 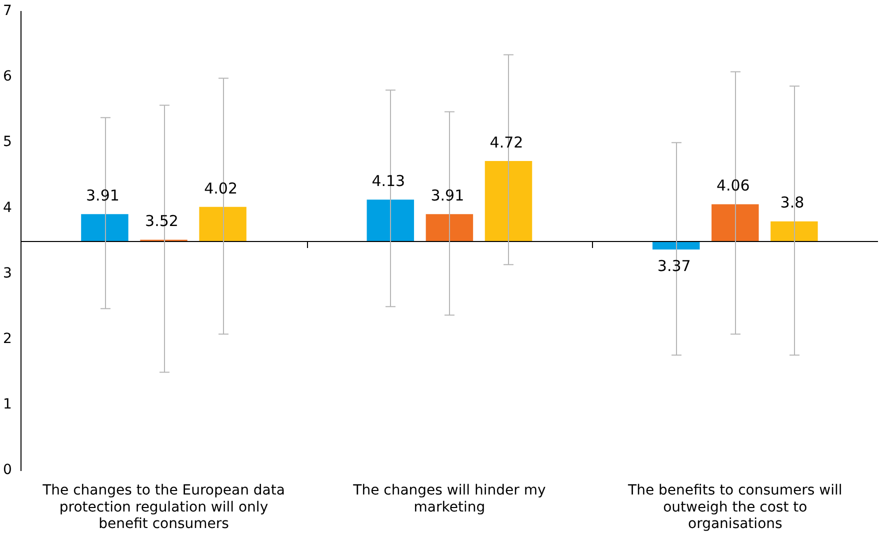 What do you see at coordinates (7, 208) in the screenshot?
I see `y-tick-label: 4` at bounding box center [7, 208].